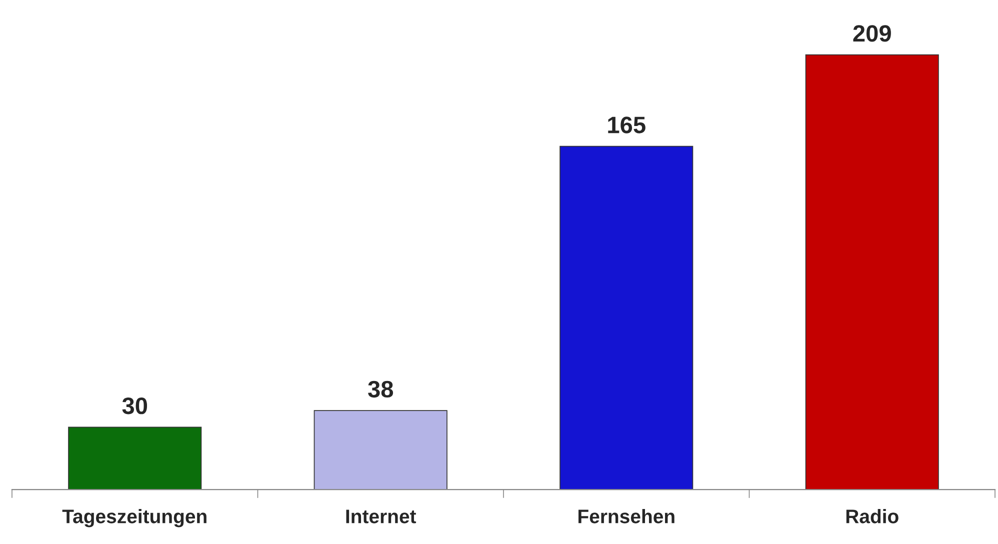 Image resolution: width=998 pixels, height=544 pixels. I want to click on x-tick-label: Internet, so click(381, 517).